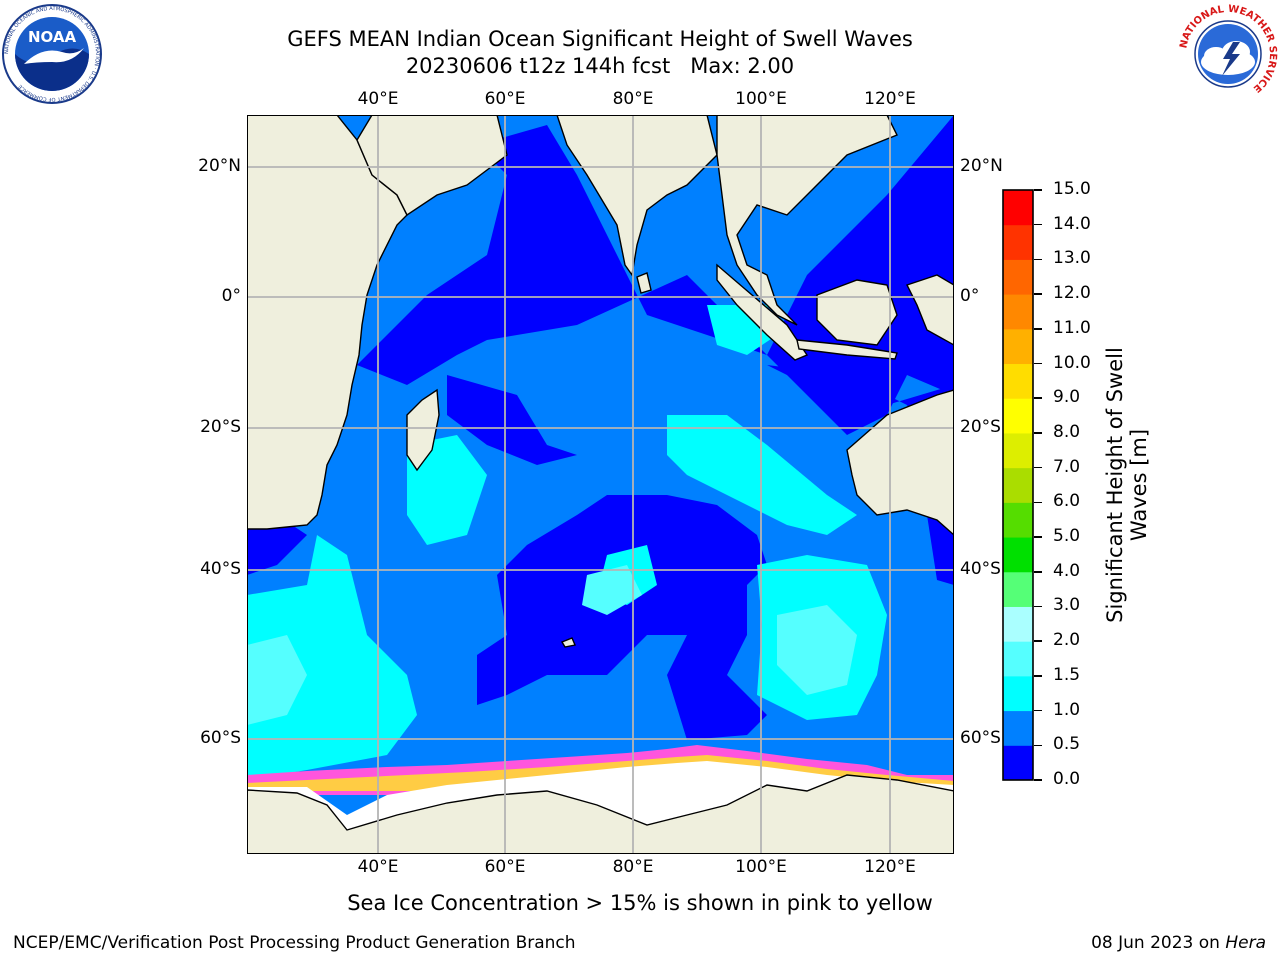 This screenshot has width=1280, height=960. I want to click on footer-right: 08 Jun 2023 on Hera, so click(1178, 943).